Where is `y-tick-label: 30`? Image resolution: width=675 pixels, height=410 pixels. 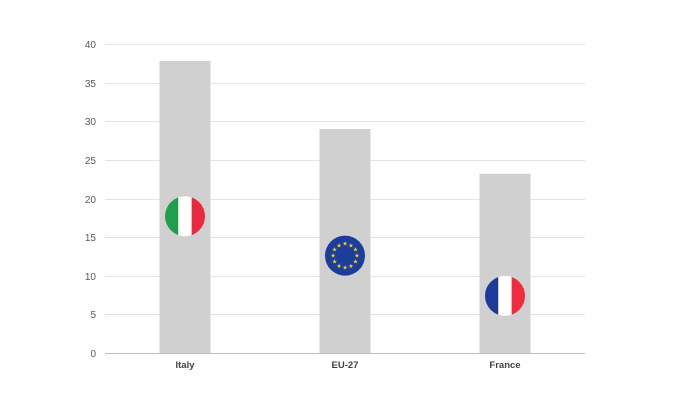 y-tick-label: 30 is located at coordinates (91, 122).